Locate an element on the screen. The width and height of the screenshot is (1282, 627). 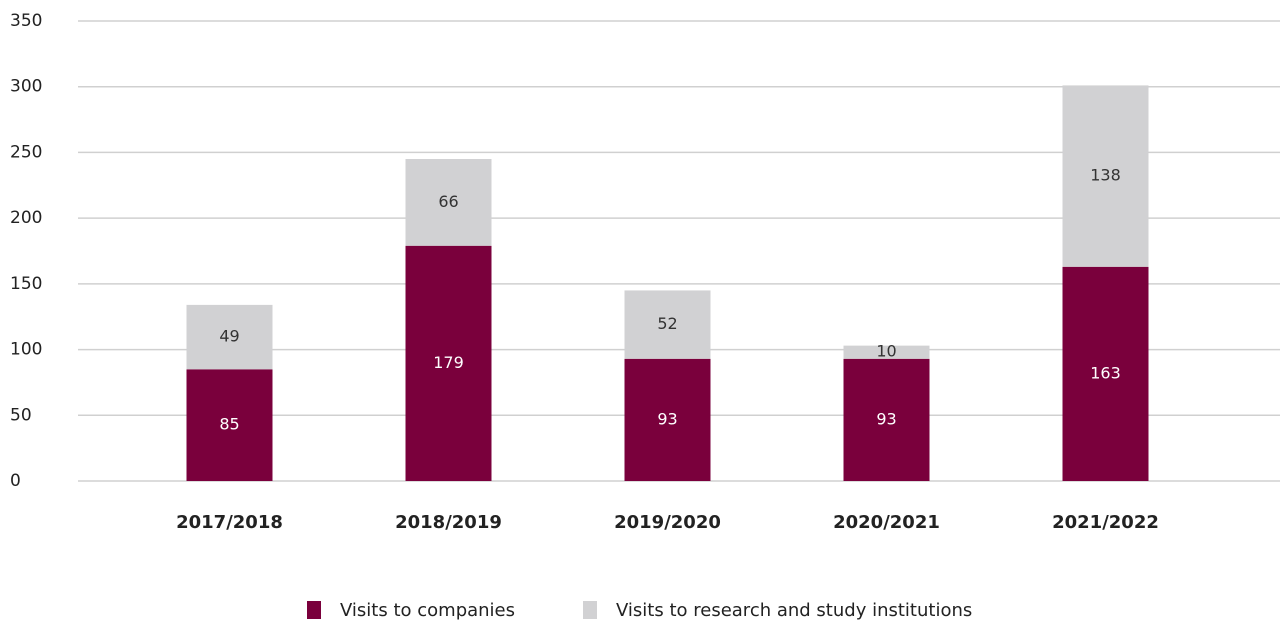
y-tick-label: 350 is located at coordinates (26, 21).